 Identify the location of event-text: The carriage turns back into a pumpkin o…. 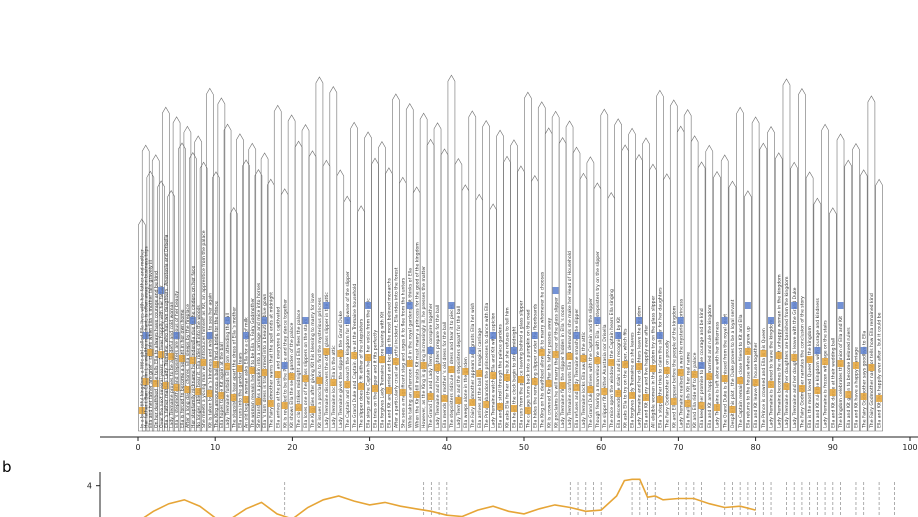
(528, 369).